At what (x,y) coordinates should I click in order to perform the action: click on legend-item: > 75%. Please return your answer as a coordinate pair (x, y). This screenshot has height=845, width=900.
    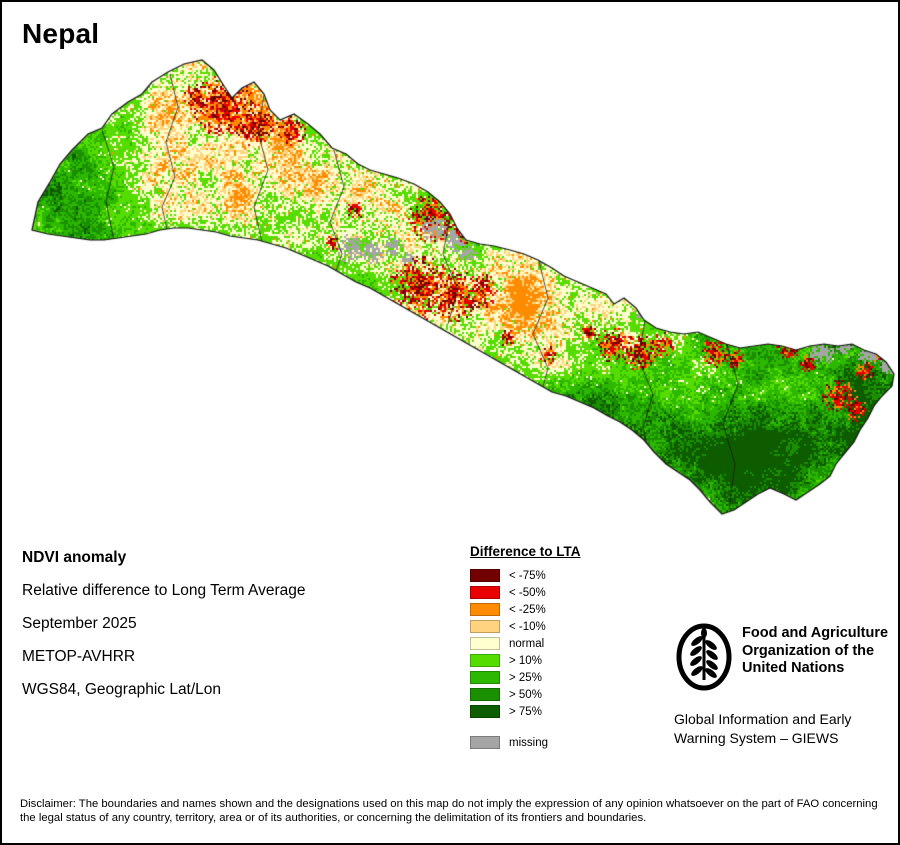
    Looking at the image, I should click on (525, 711).